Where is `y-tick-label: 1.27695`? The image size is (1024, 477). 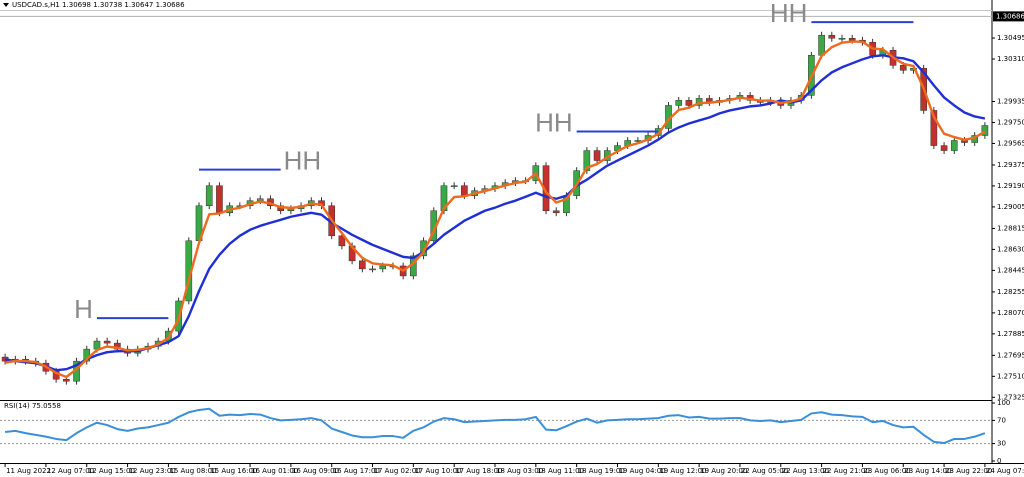 y-tick-label: 1.27695 is located at coordinates (1010, 355).